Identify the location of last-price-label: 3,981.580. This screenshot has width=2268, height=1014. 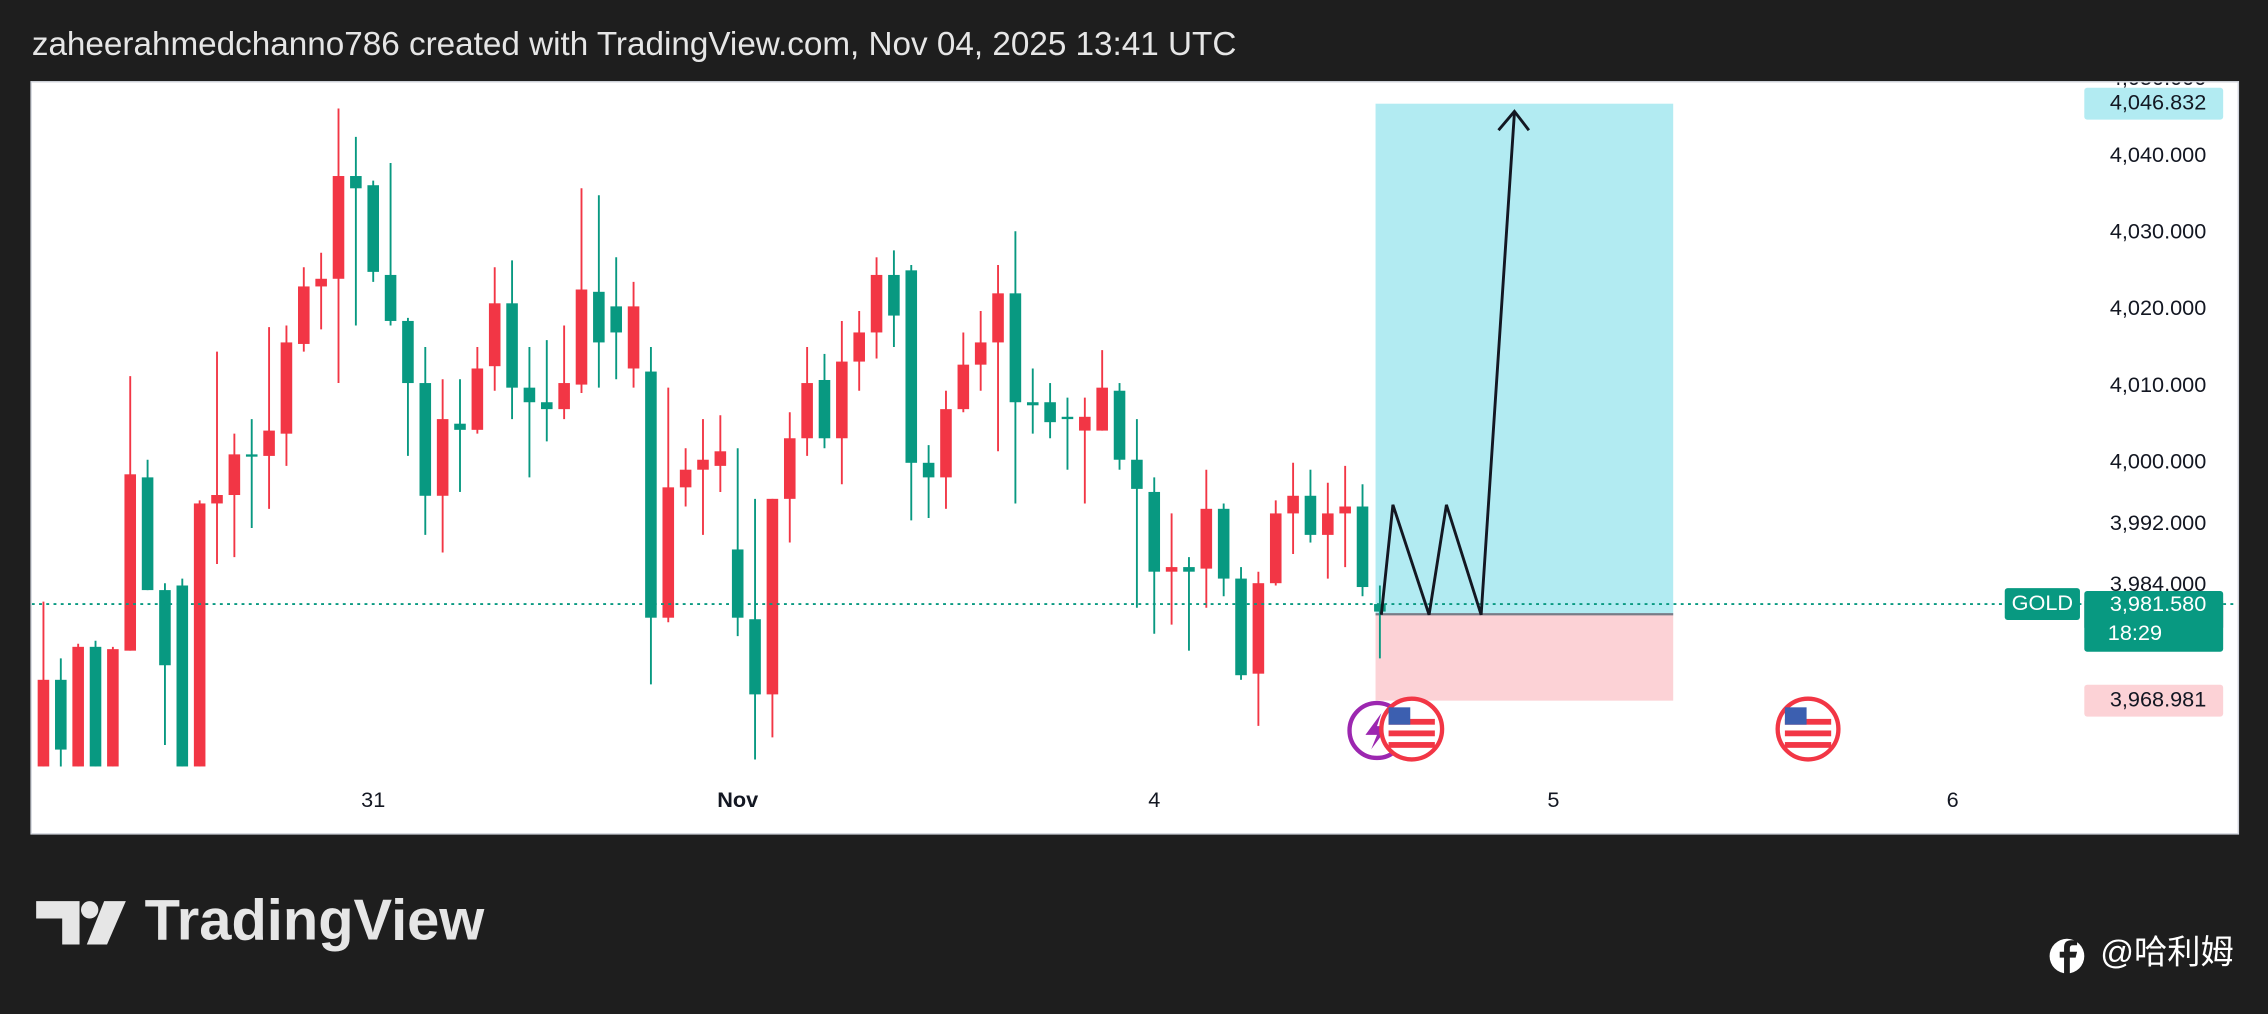
(2158, 603).